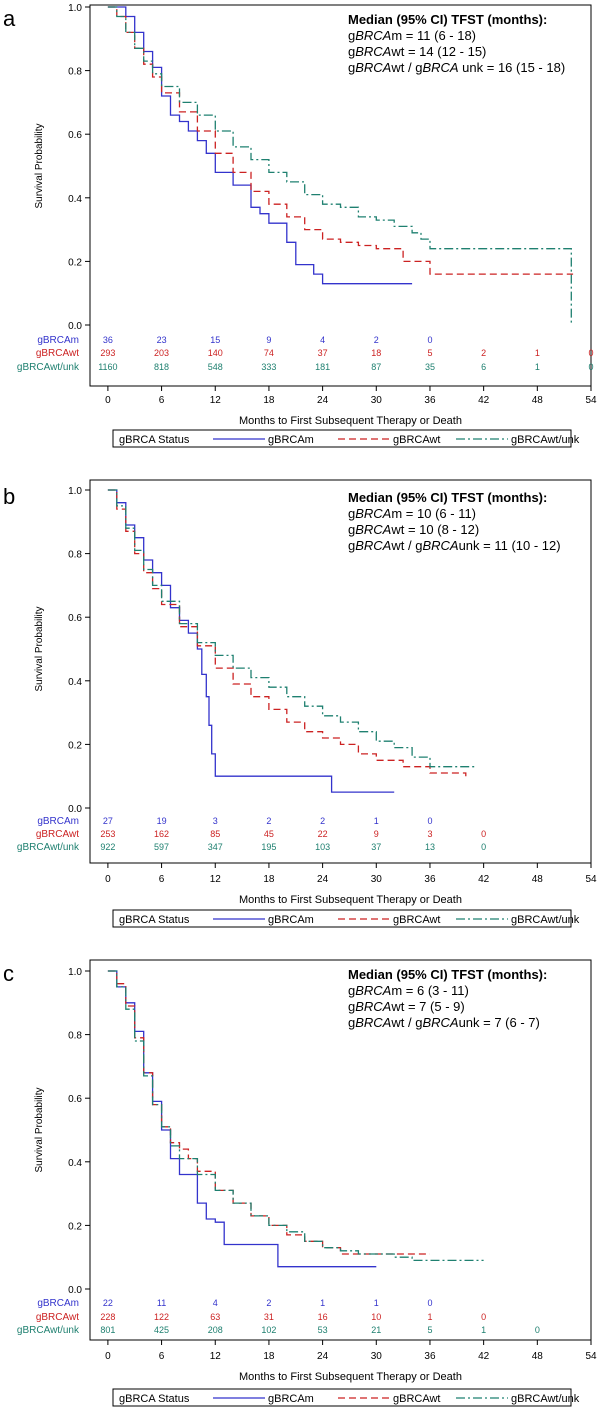 The height and width of the screenshot is (1416, 597). I want to click on risk-count: 9, so click(376, 834).